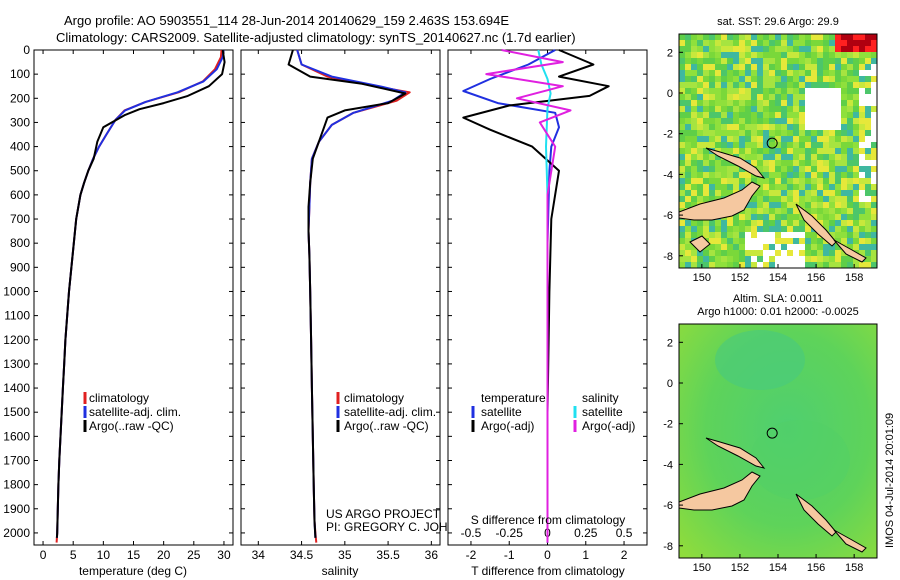 The image size is (900, 580). What do you see at coordinates (20, 219) in the screenshot?
I see `y-tick-label: 700` at bounding box center [20, 219].